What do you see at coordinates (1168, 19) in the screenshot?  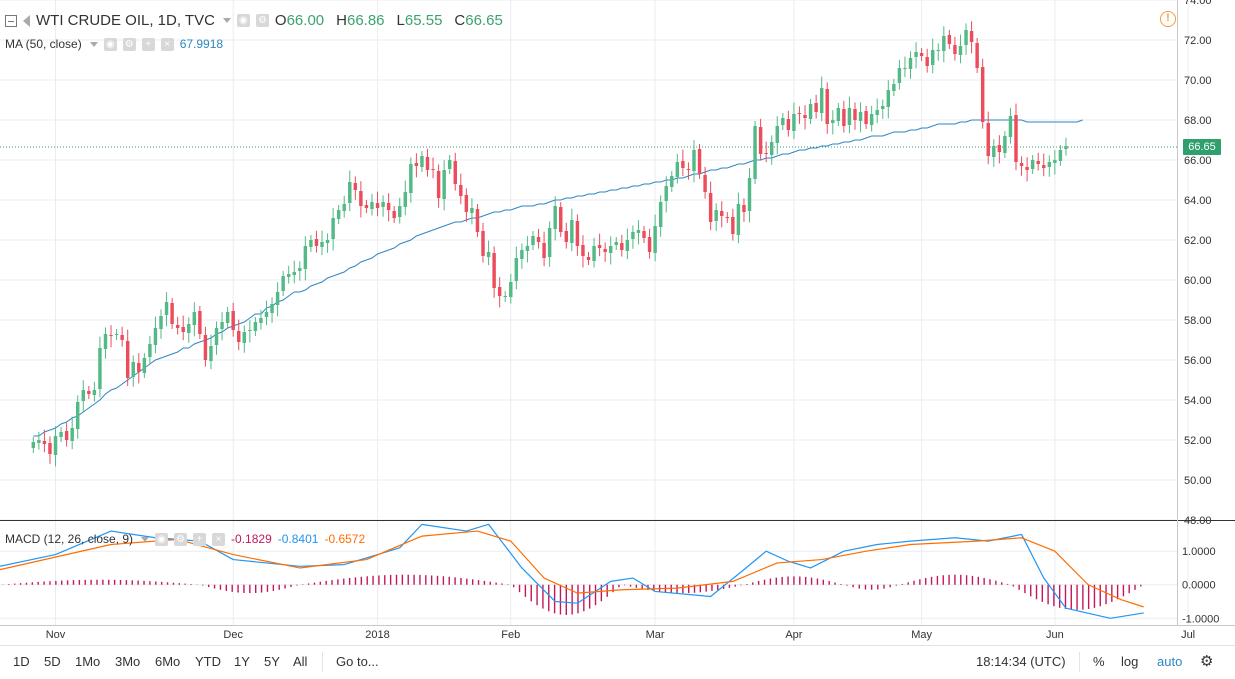 I see `warning-icon: !` at bounding box center [1168, 19].